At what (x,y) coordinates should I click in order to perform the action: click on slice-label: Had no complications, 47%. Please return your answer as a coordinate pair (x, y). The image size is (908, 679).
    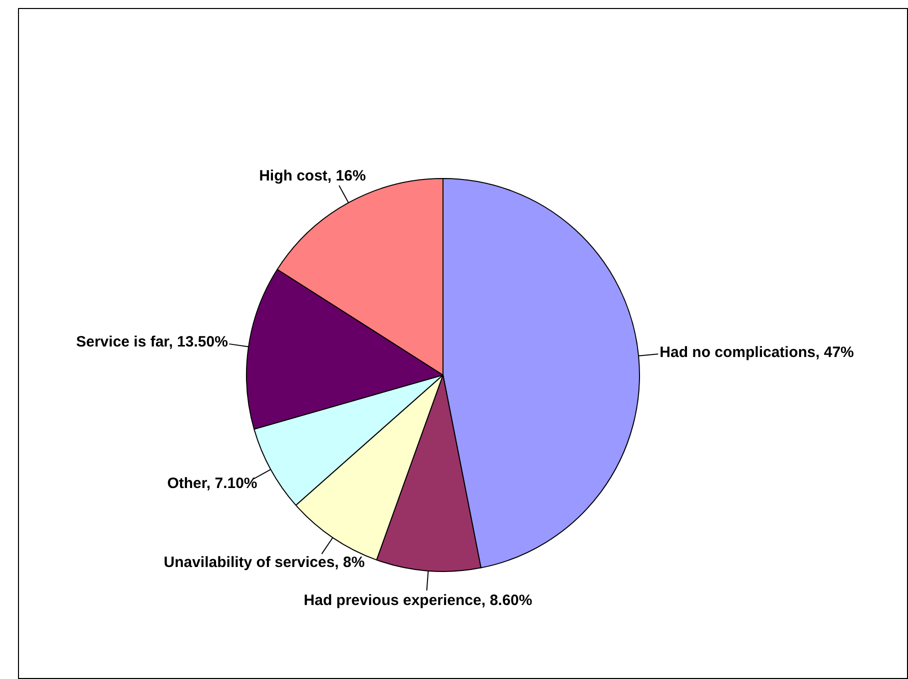
    Looking at the image, I should click on (757, 353).